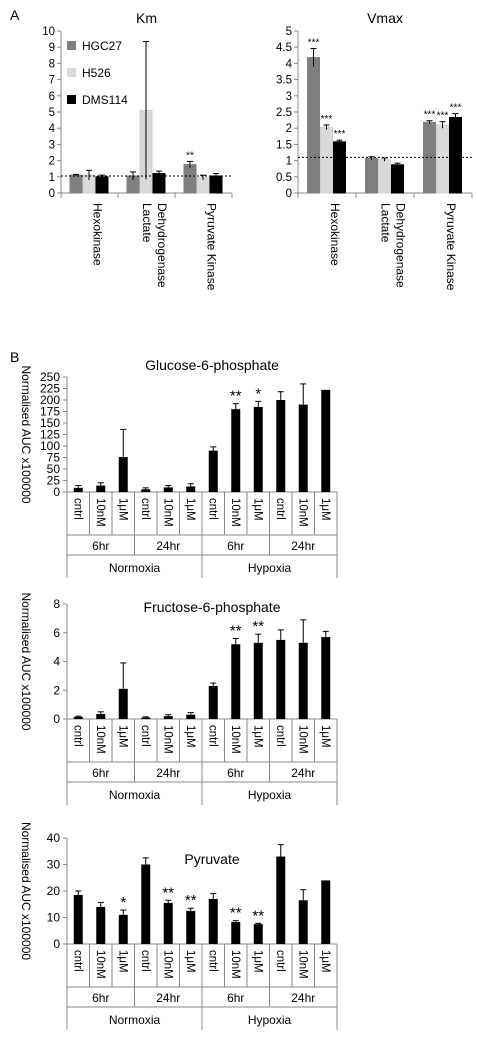  What do you see at coordinates (96, 73) in the screenshot?
I see `legend-label: H526` at bounding box center [96, 73].